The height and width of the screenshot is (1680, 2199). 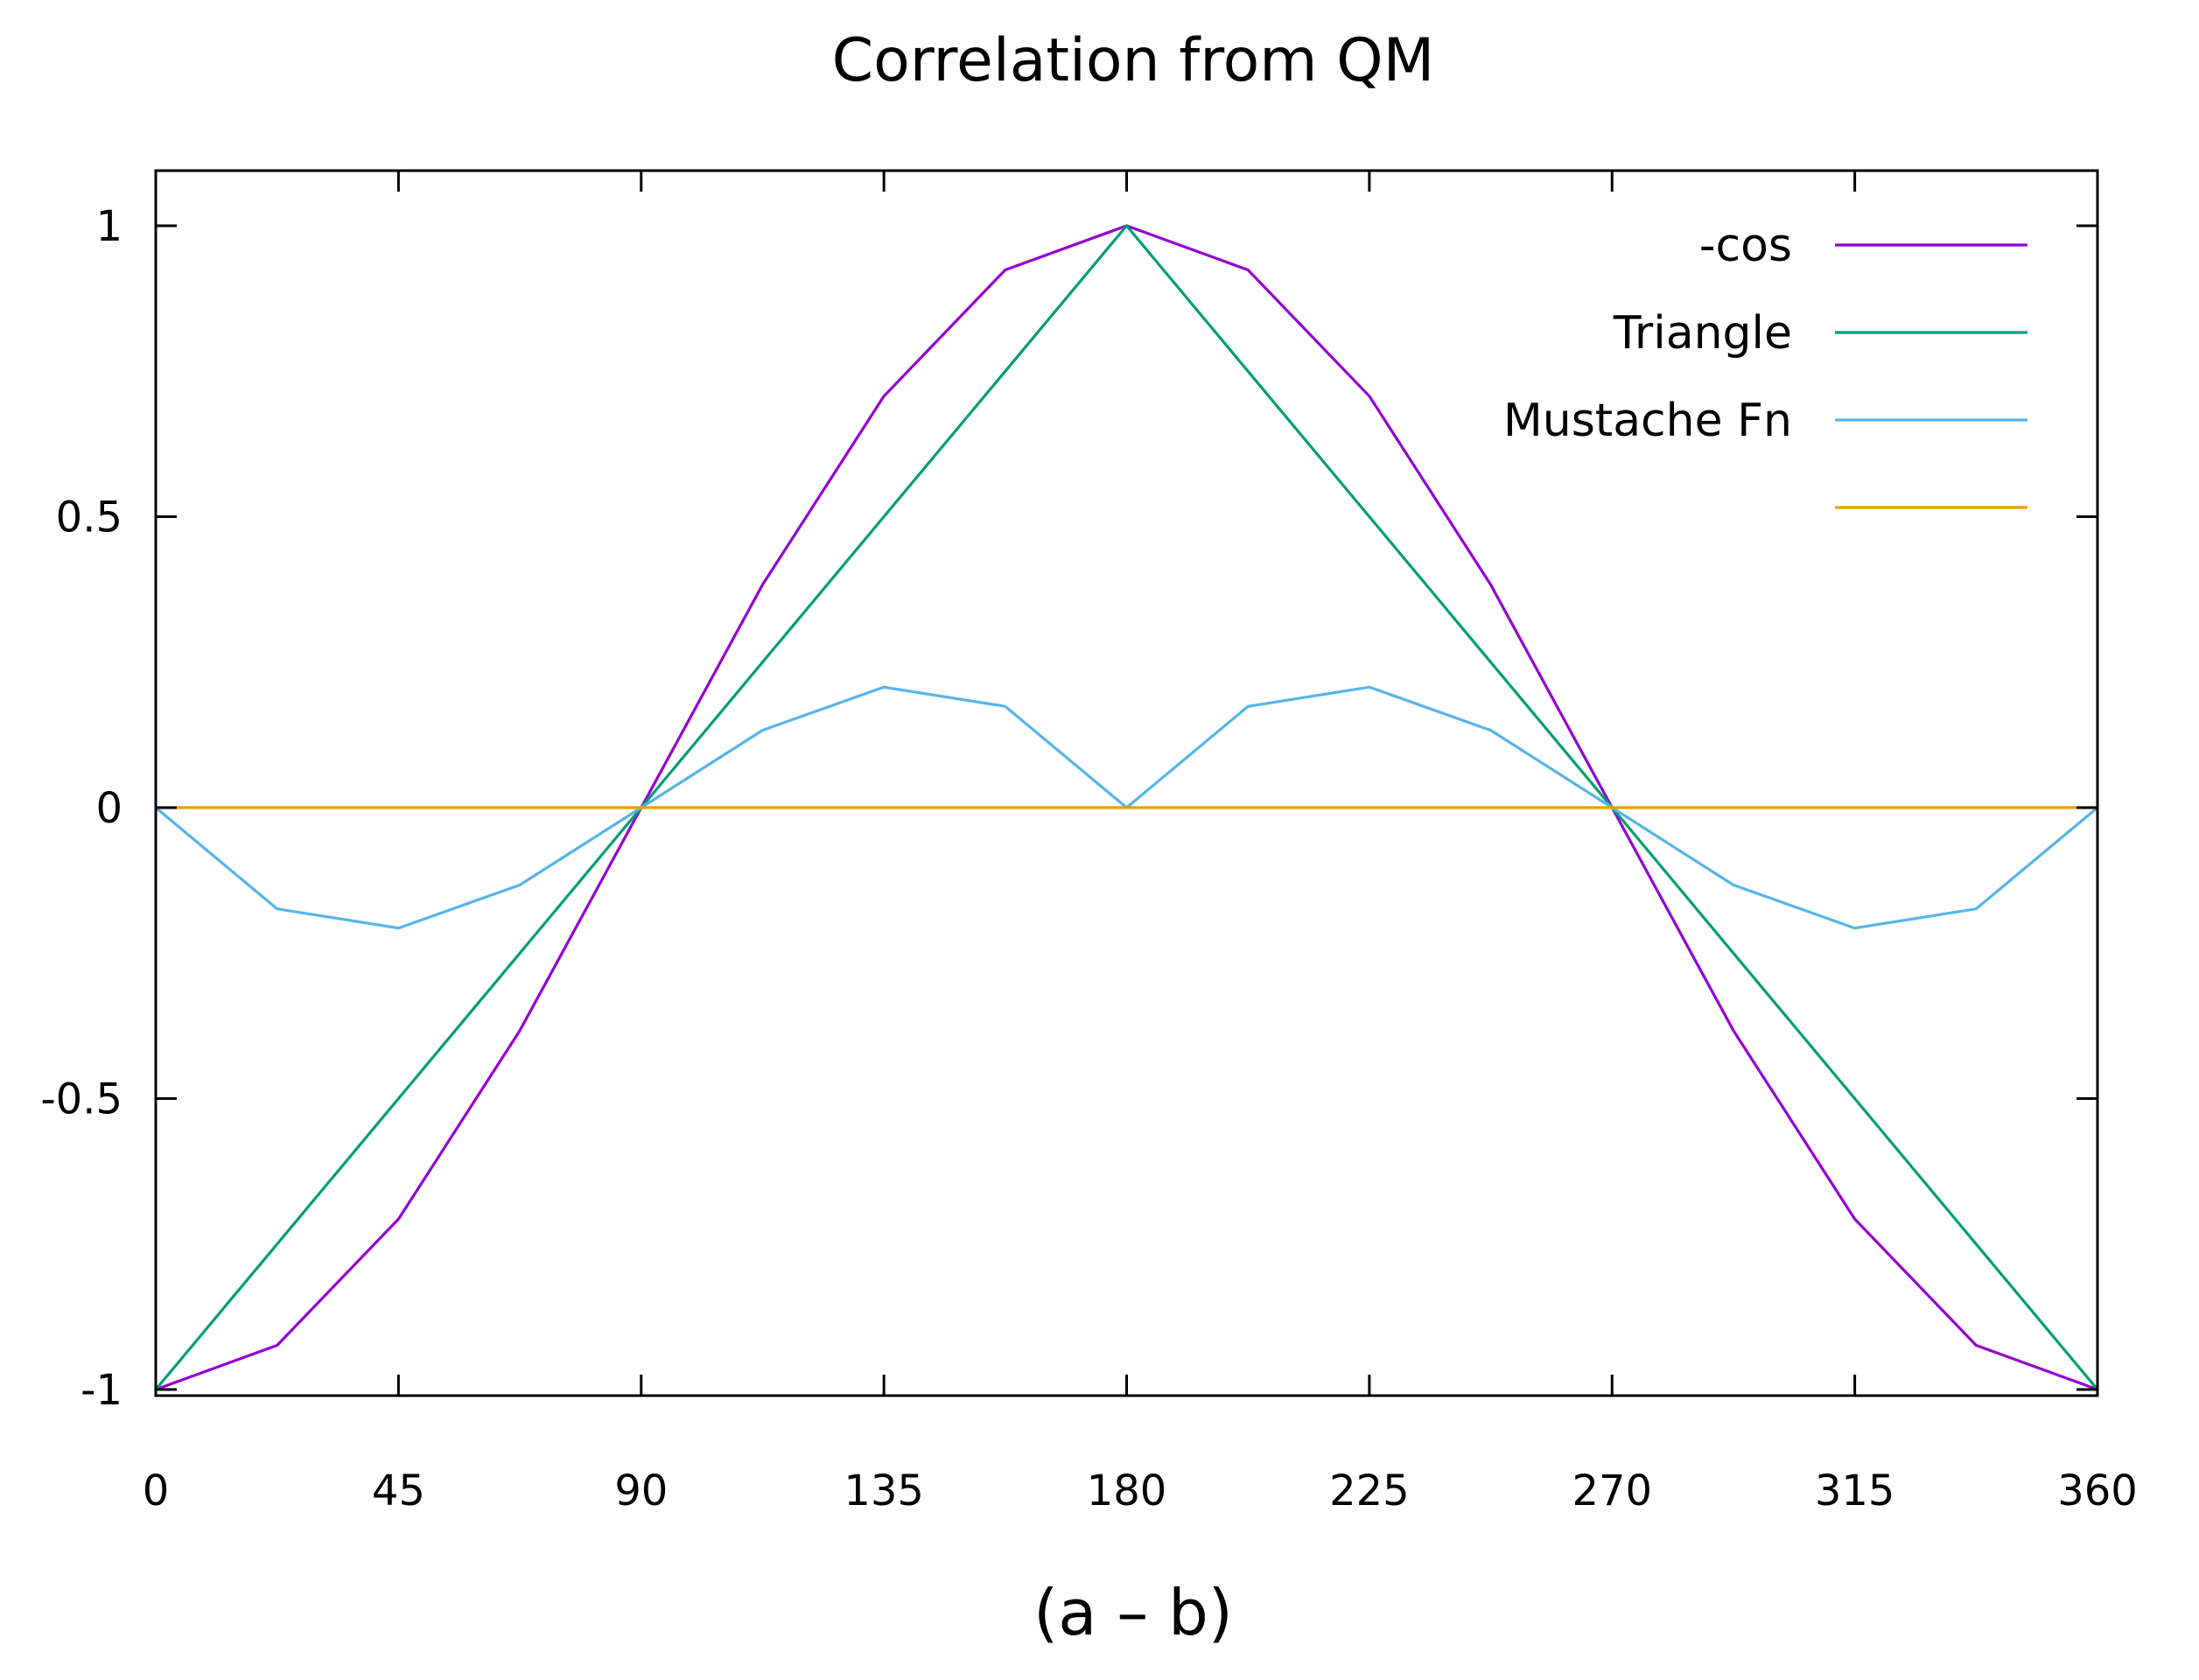 I want to click on y-tick-label: 0.5, so click(x=89, y=518).